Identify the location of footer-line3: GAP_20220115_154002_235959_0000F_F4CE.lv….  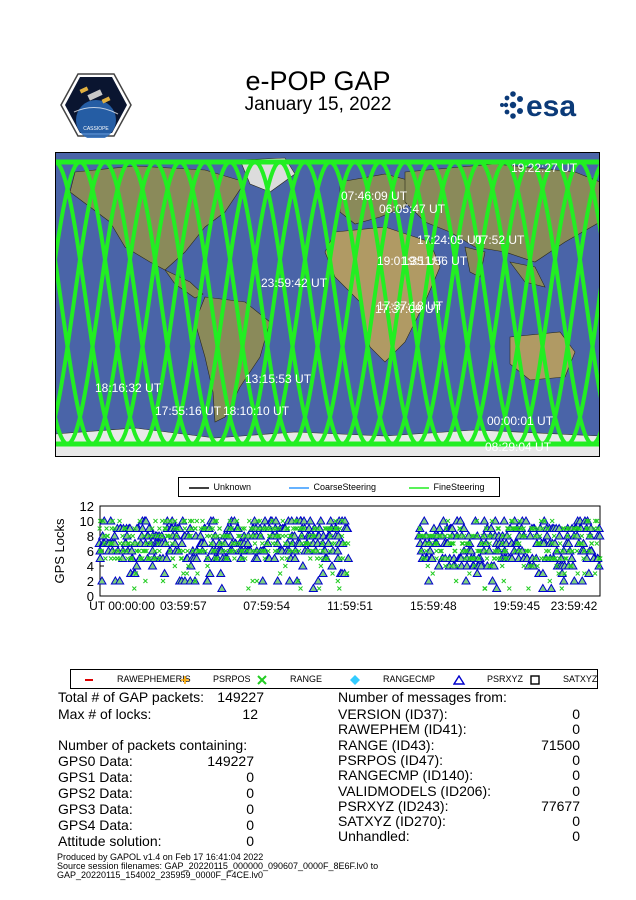
(160, 875).